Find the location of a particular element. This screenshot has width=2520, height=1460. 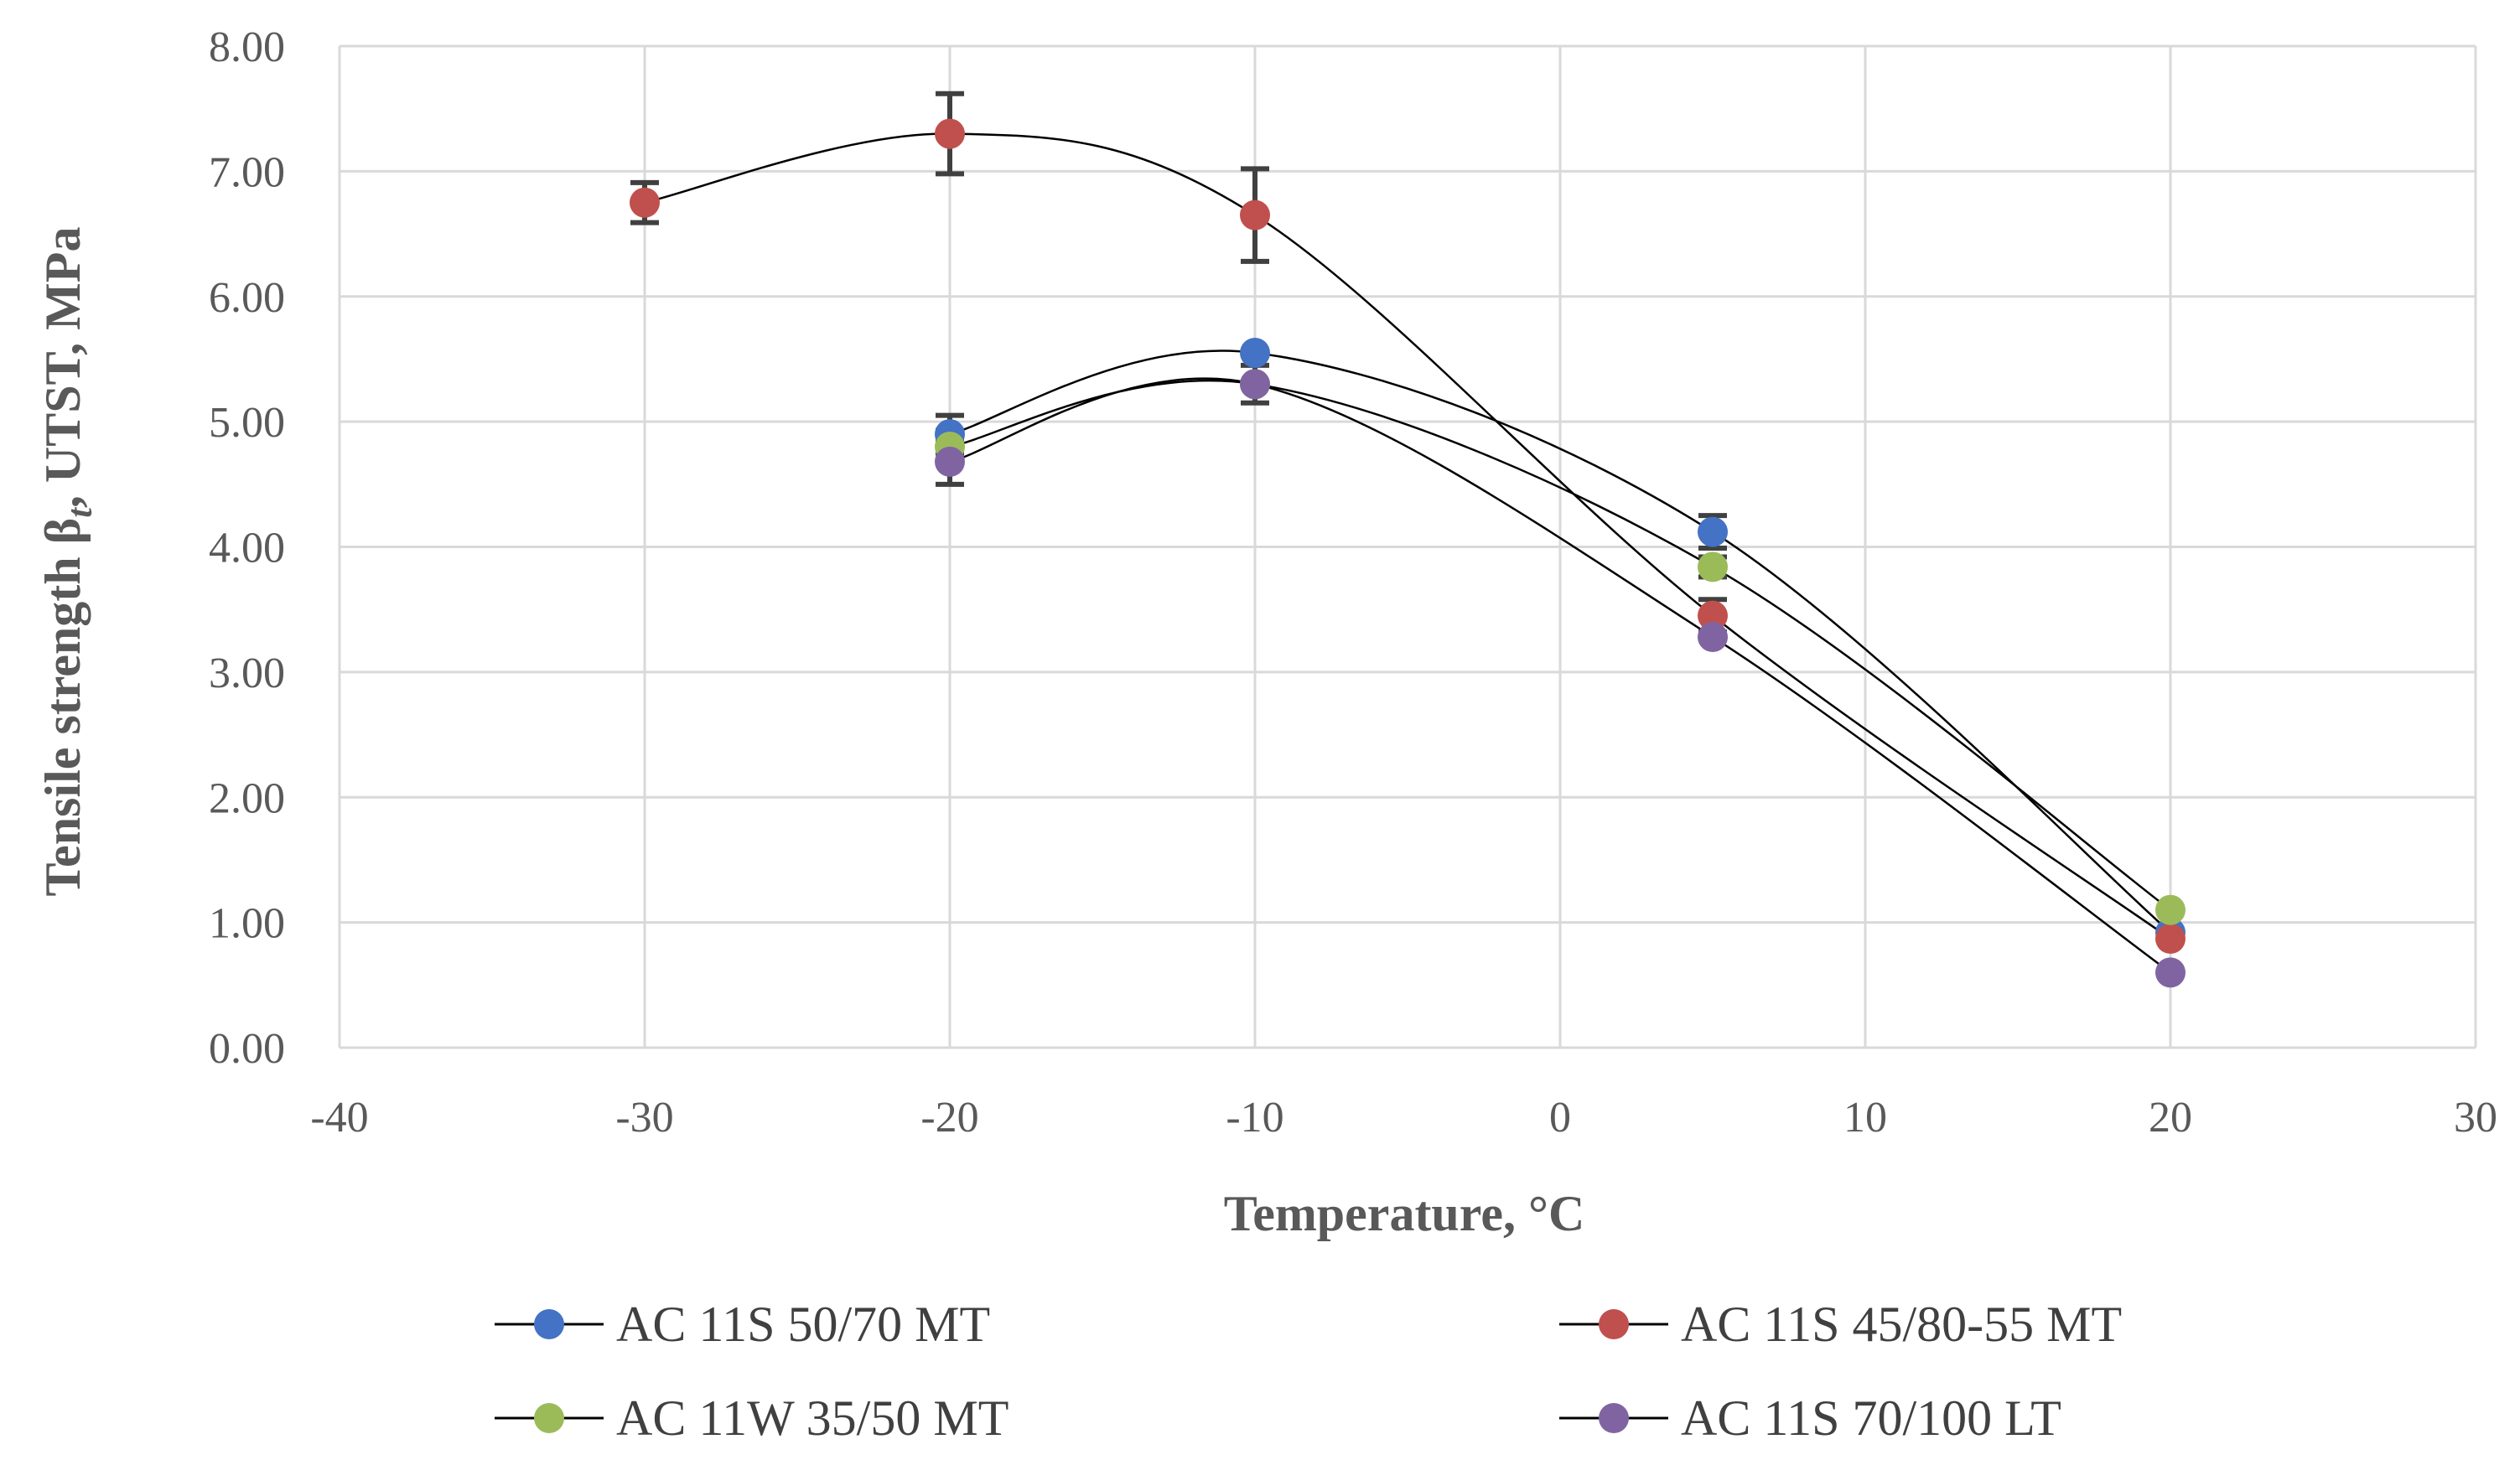

legend-entry: AC 11W 35/50 MT is located at coordinates (752, 1418).